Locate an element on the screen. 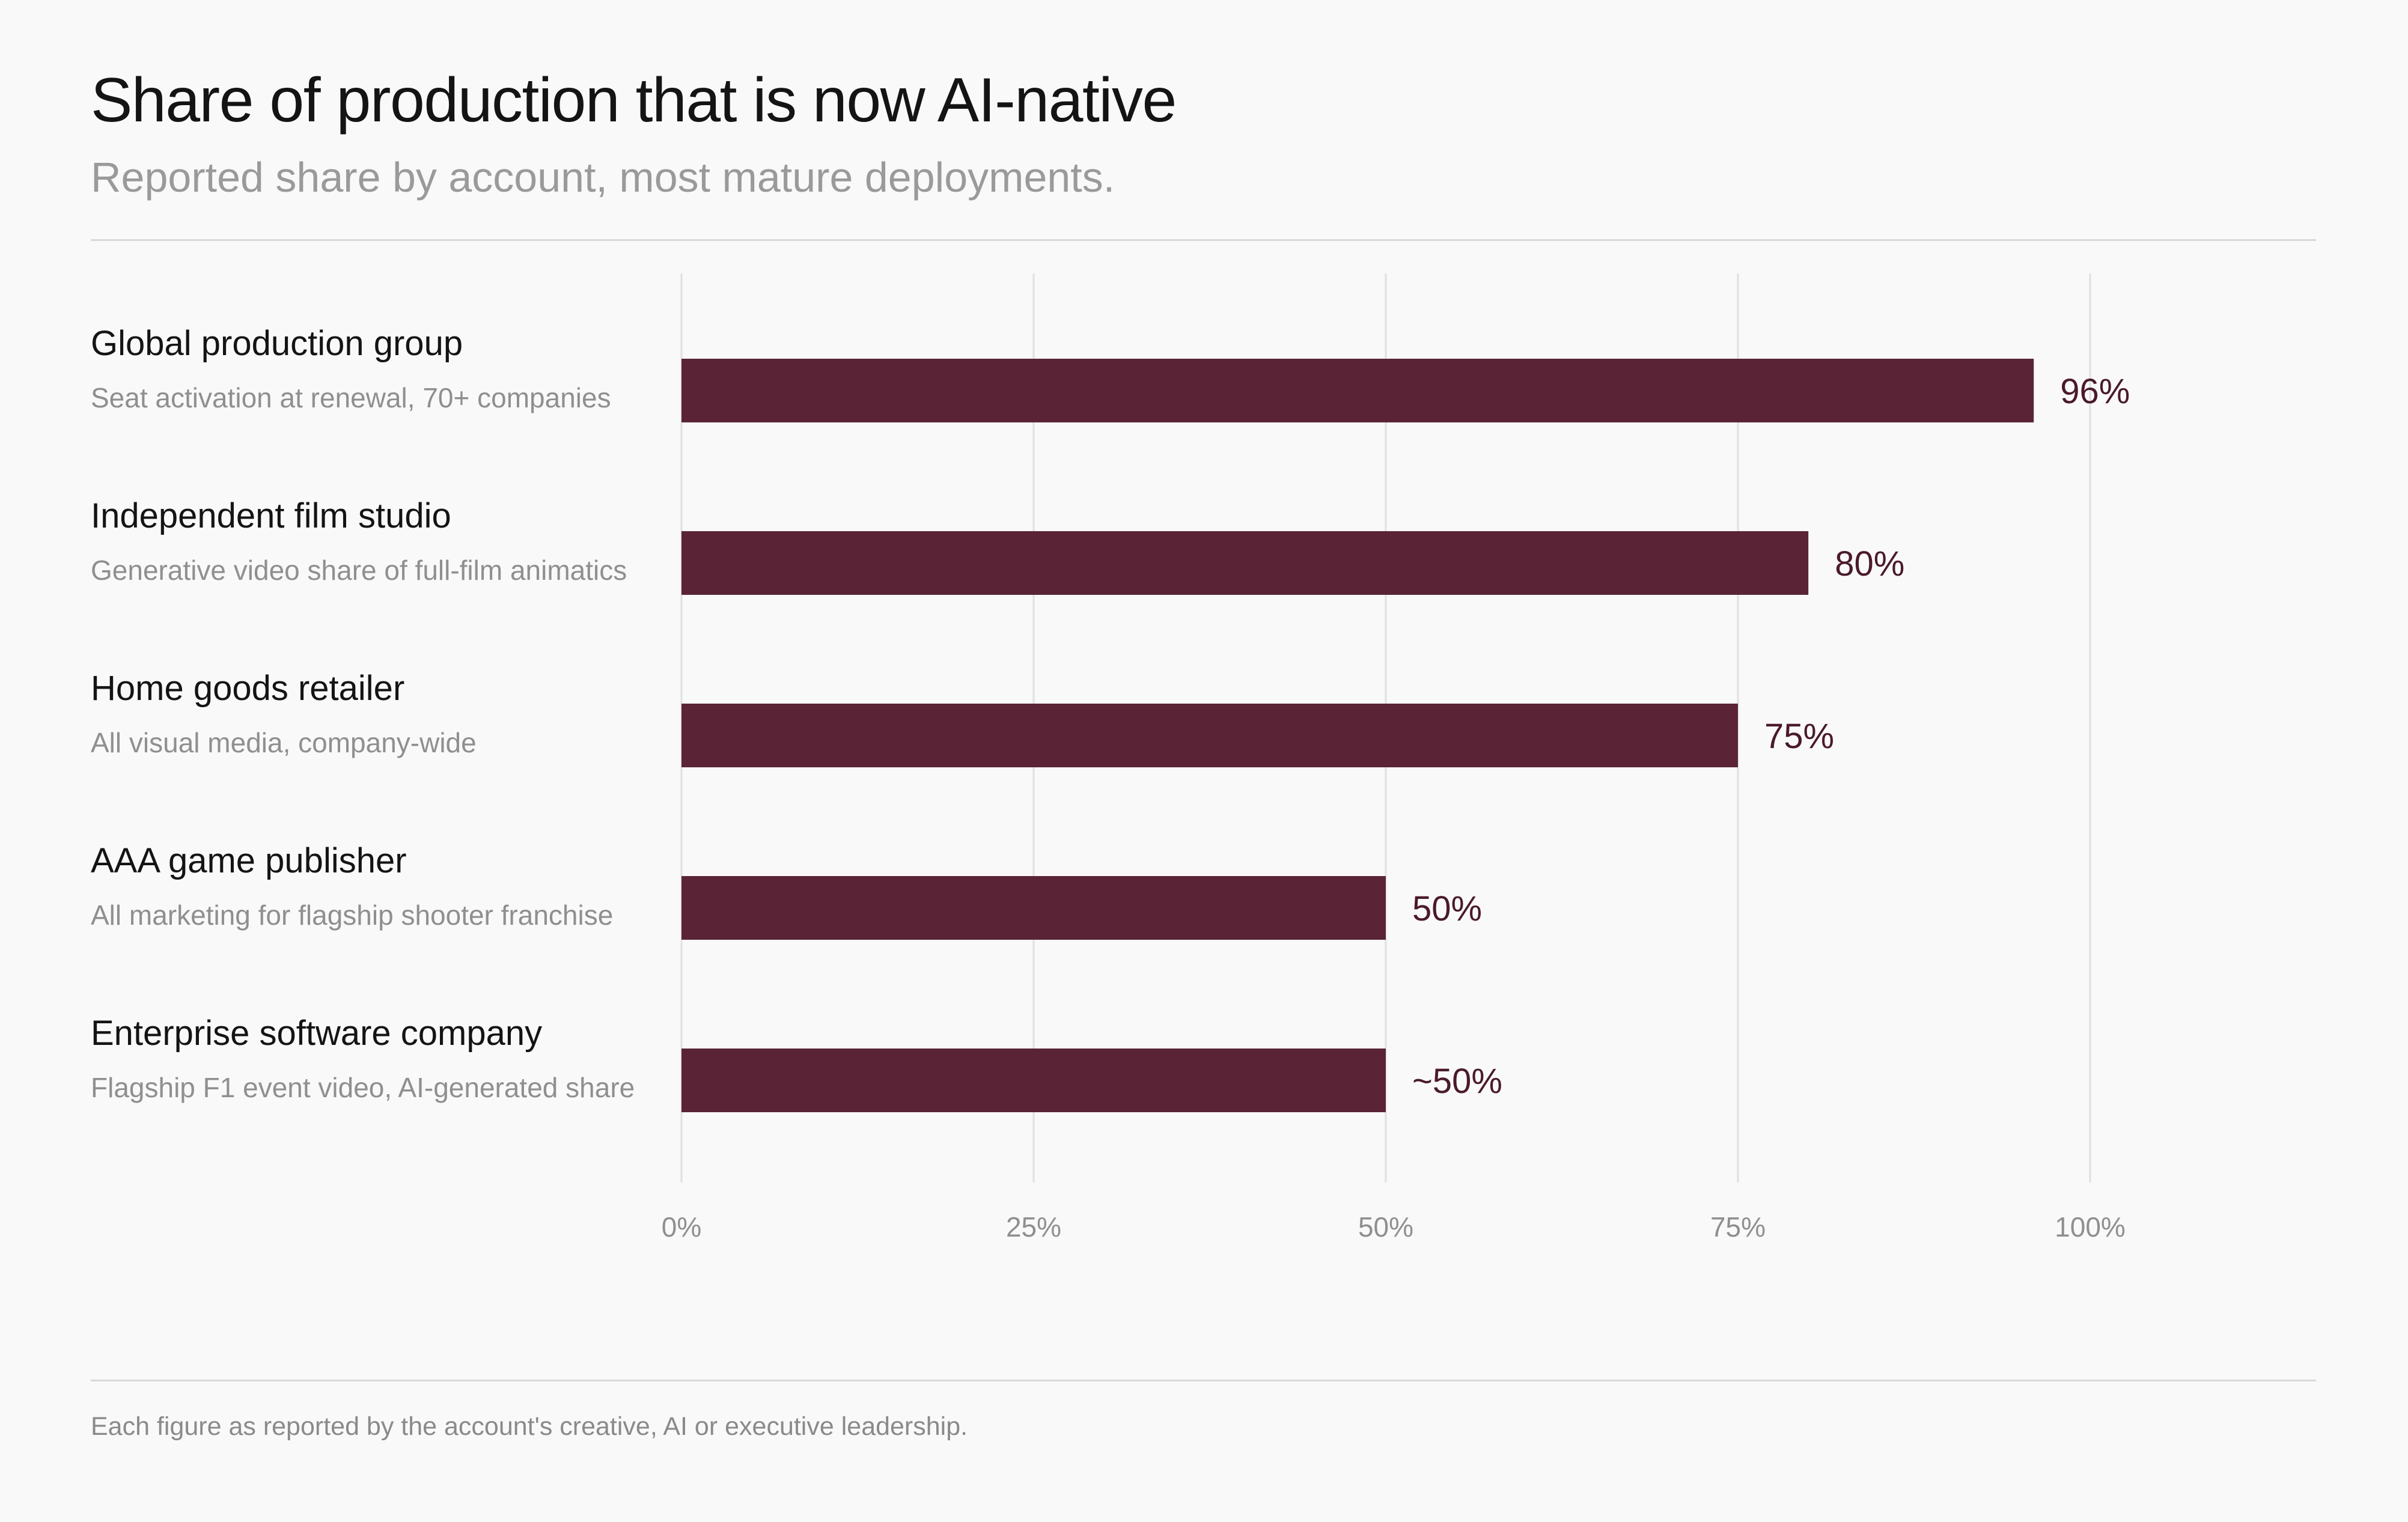 The width and height of the screenshot is (2408, 1522). category-label: Global production group is located at coordinates (277, 343).